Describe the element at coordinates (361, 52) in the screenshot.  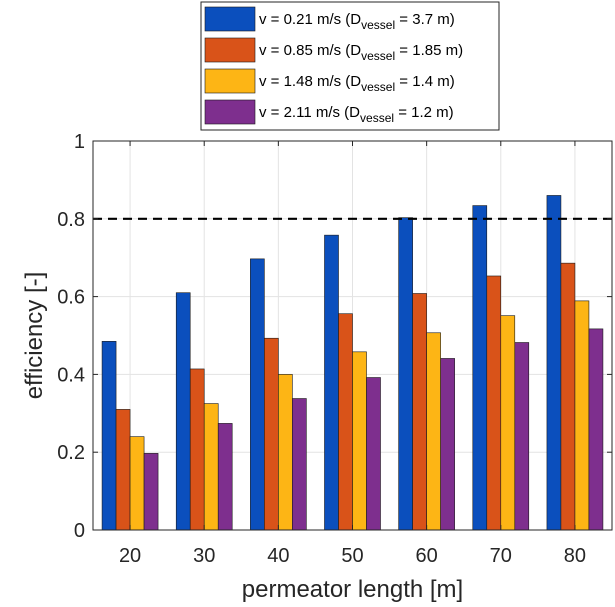
I see `legend-label: v = 0.85 m/s (Dvessel = 1.85 m)` at that location.